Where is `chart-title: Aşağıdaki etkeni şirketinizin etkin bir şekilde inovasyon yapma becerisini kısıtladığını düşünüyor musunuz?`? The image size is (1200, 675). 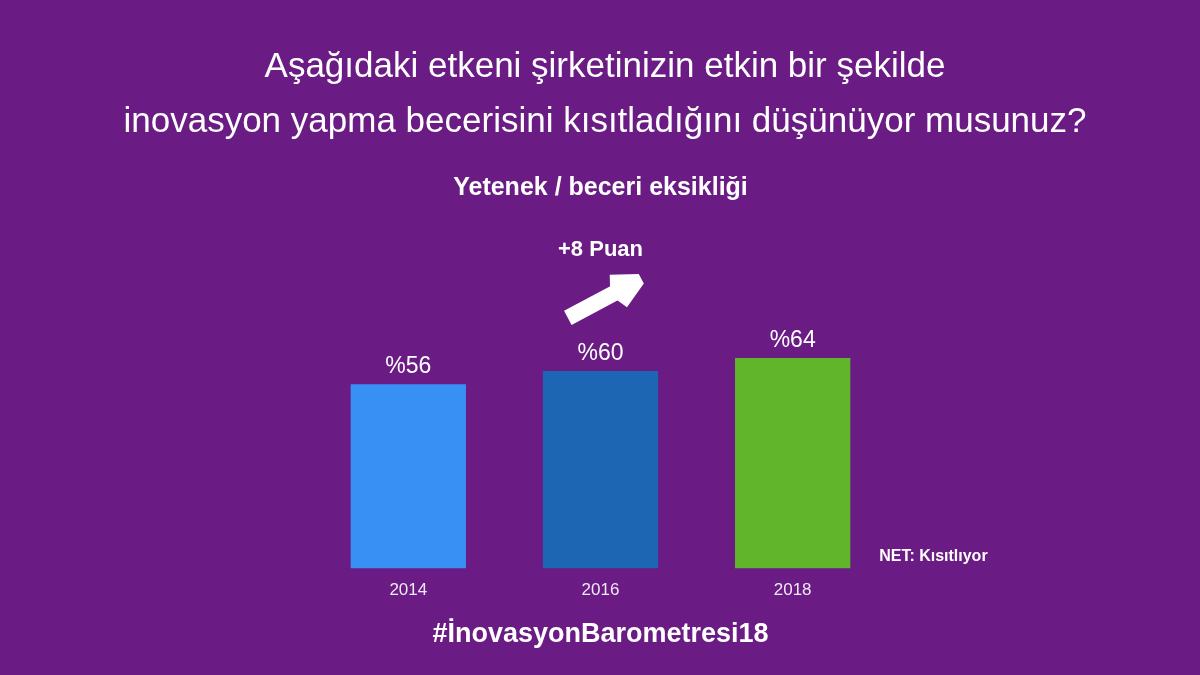 chart-title: Aşağıdaki etkeni şirketinizin etkin bir şekilde inovasyon yapma becerisini kısıtladığını düşünüyor musunuz? is located at coordinates (605, 92).